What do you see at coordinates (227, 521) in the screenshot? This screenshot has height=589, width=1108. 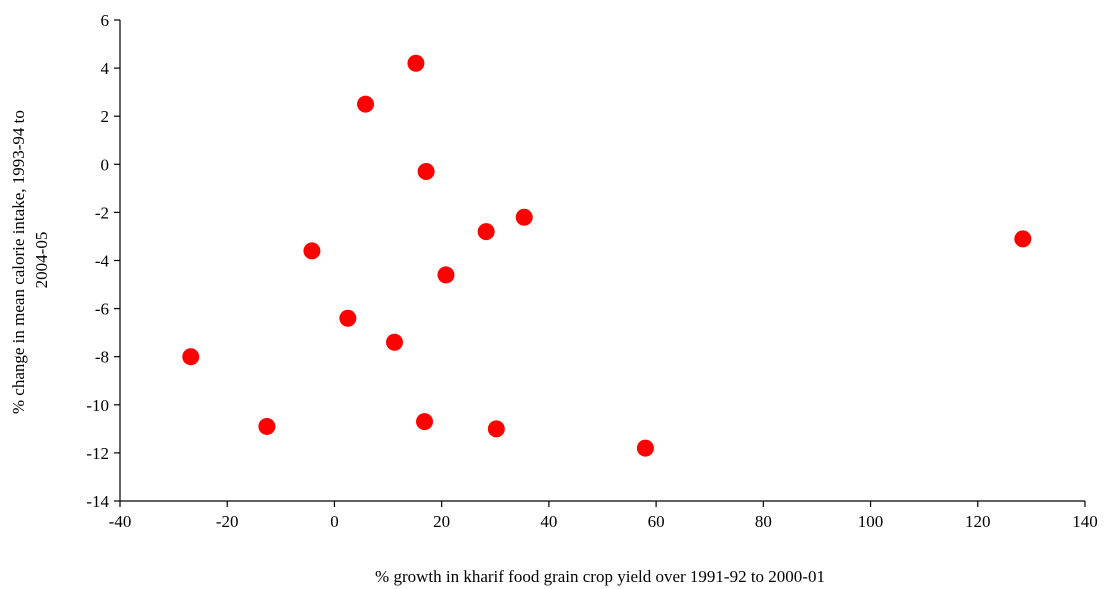 I see `x-tick-label: -20` at bounding box center [227, 521].